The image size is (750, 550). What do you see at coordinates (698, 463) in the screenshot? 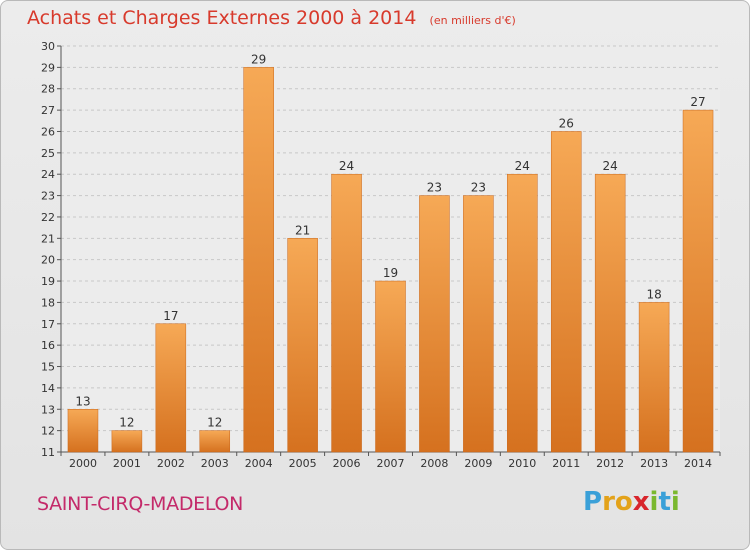
I see `x-tick-label: 2014` at bounding box center [698, 463].